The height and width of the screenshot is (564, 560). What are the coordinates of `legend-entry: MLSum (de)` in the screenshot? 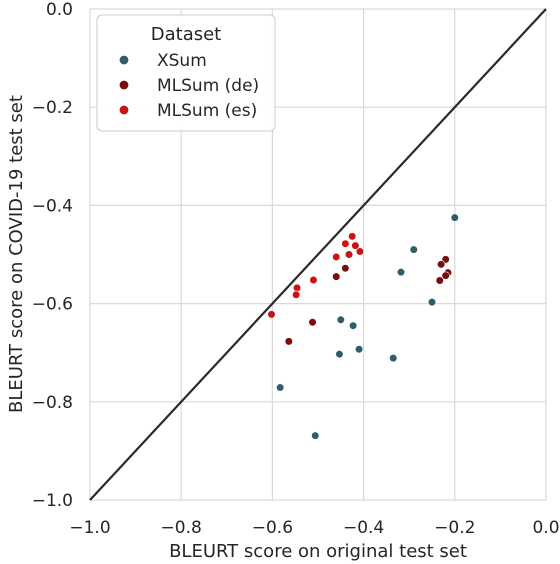 It's located at (188, 86).